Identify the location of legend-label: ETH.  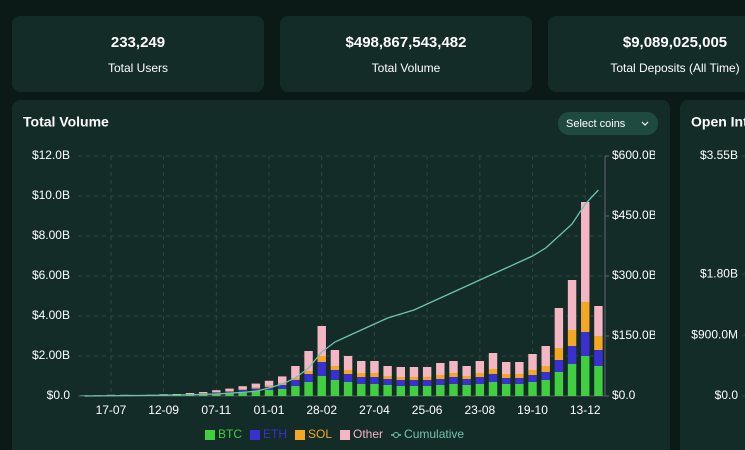
(275, 434).